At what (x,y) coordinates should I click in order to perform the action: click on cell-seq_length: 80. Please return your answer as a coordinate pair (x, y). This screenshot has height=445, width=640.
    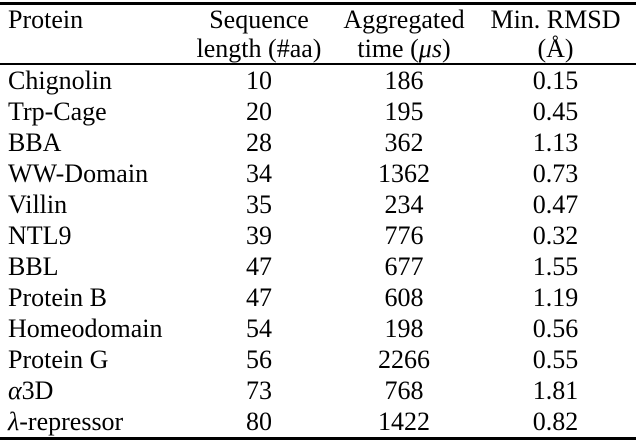
    Looking at the image, I should click on (259, 421).